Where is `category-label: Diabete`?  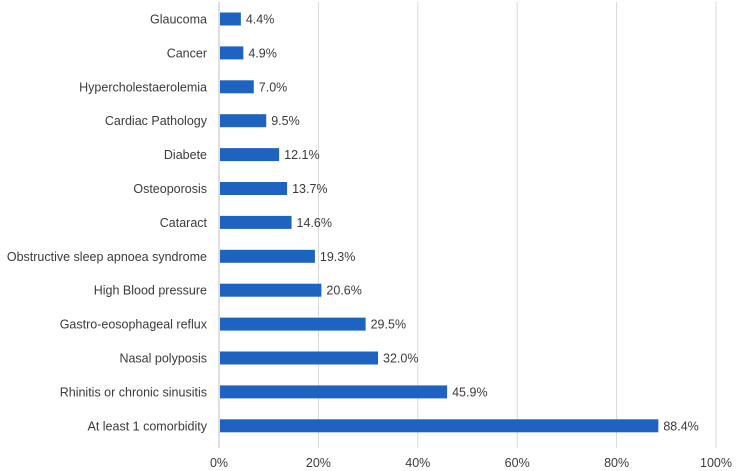
category-label: Diabete is located at coordinates (185, 155).